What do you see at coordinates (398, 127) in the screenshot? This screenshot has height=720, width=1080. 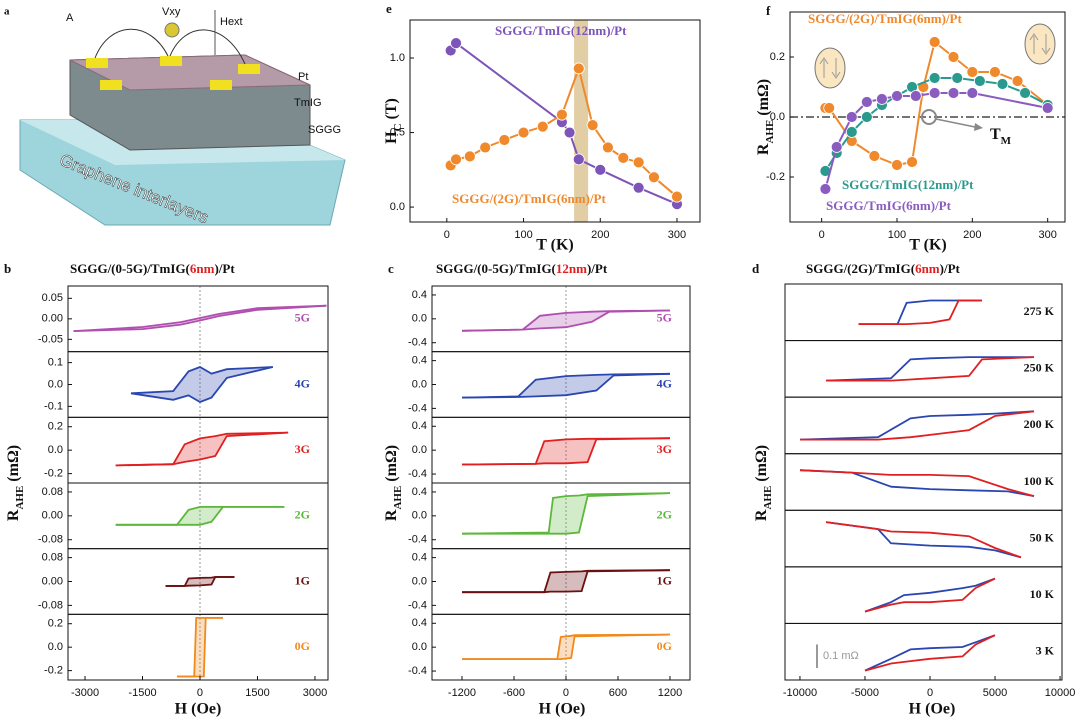 I see `y-label-sub: C` at bounding box center [398, 127].